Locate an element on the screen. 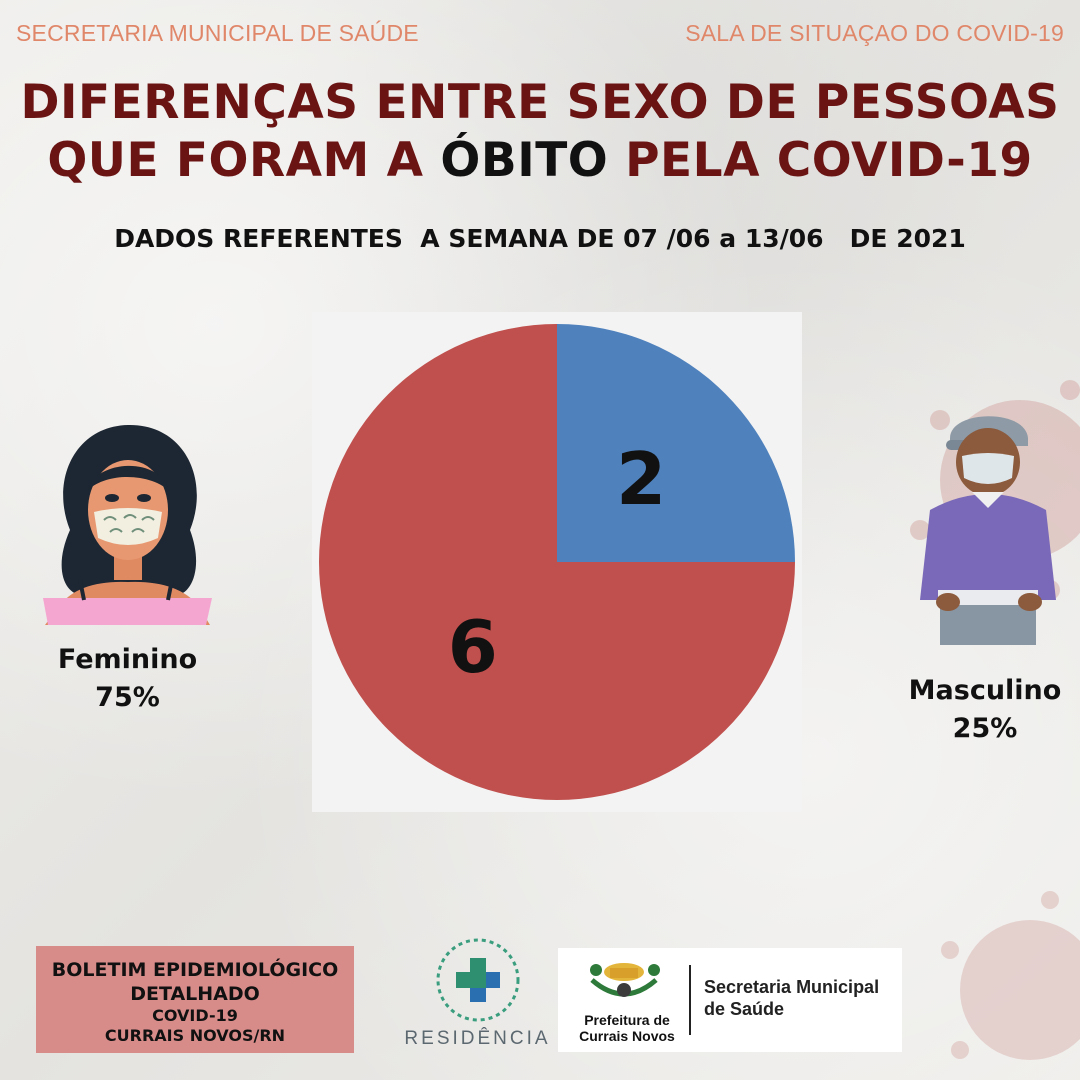 This screenshot has width=1080, height=1080. boletim-line-1: BOLETIM EPIDEMIOLÓGICO is located at coordinates (195, 970).